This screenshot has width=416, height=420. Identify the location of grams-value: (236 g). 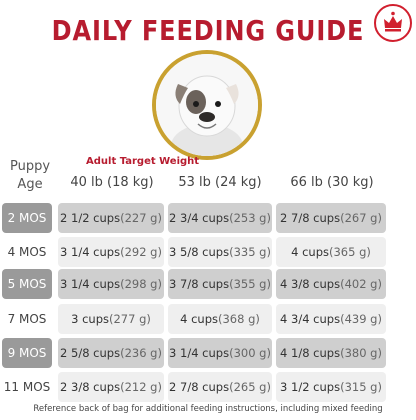
(141, 353).